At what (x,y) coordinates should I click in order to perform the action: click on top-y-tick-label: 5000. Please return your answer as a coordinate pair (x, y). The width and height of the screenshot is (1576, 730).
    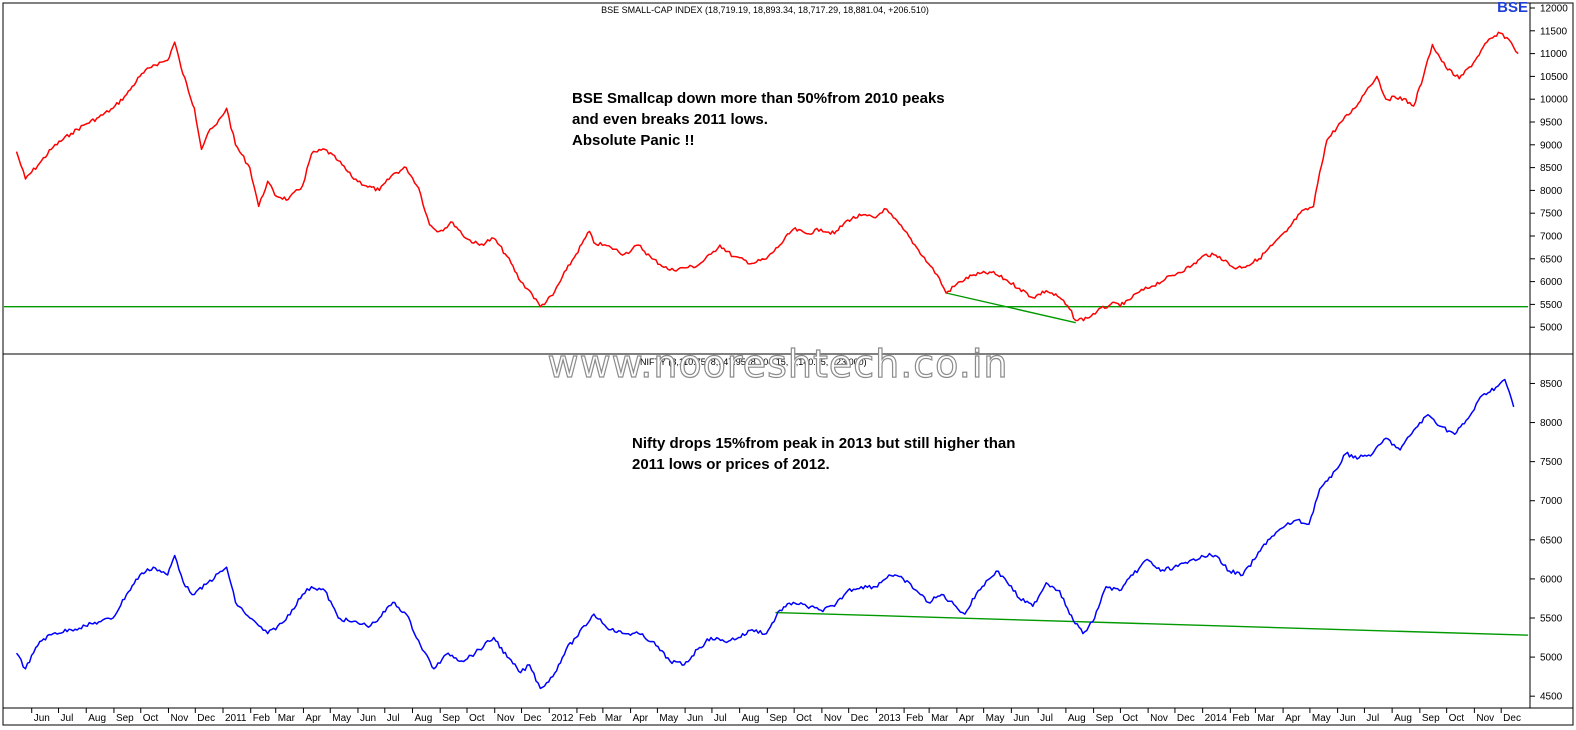
    Looking at the image, I should click on (1551, 328).